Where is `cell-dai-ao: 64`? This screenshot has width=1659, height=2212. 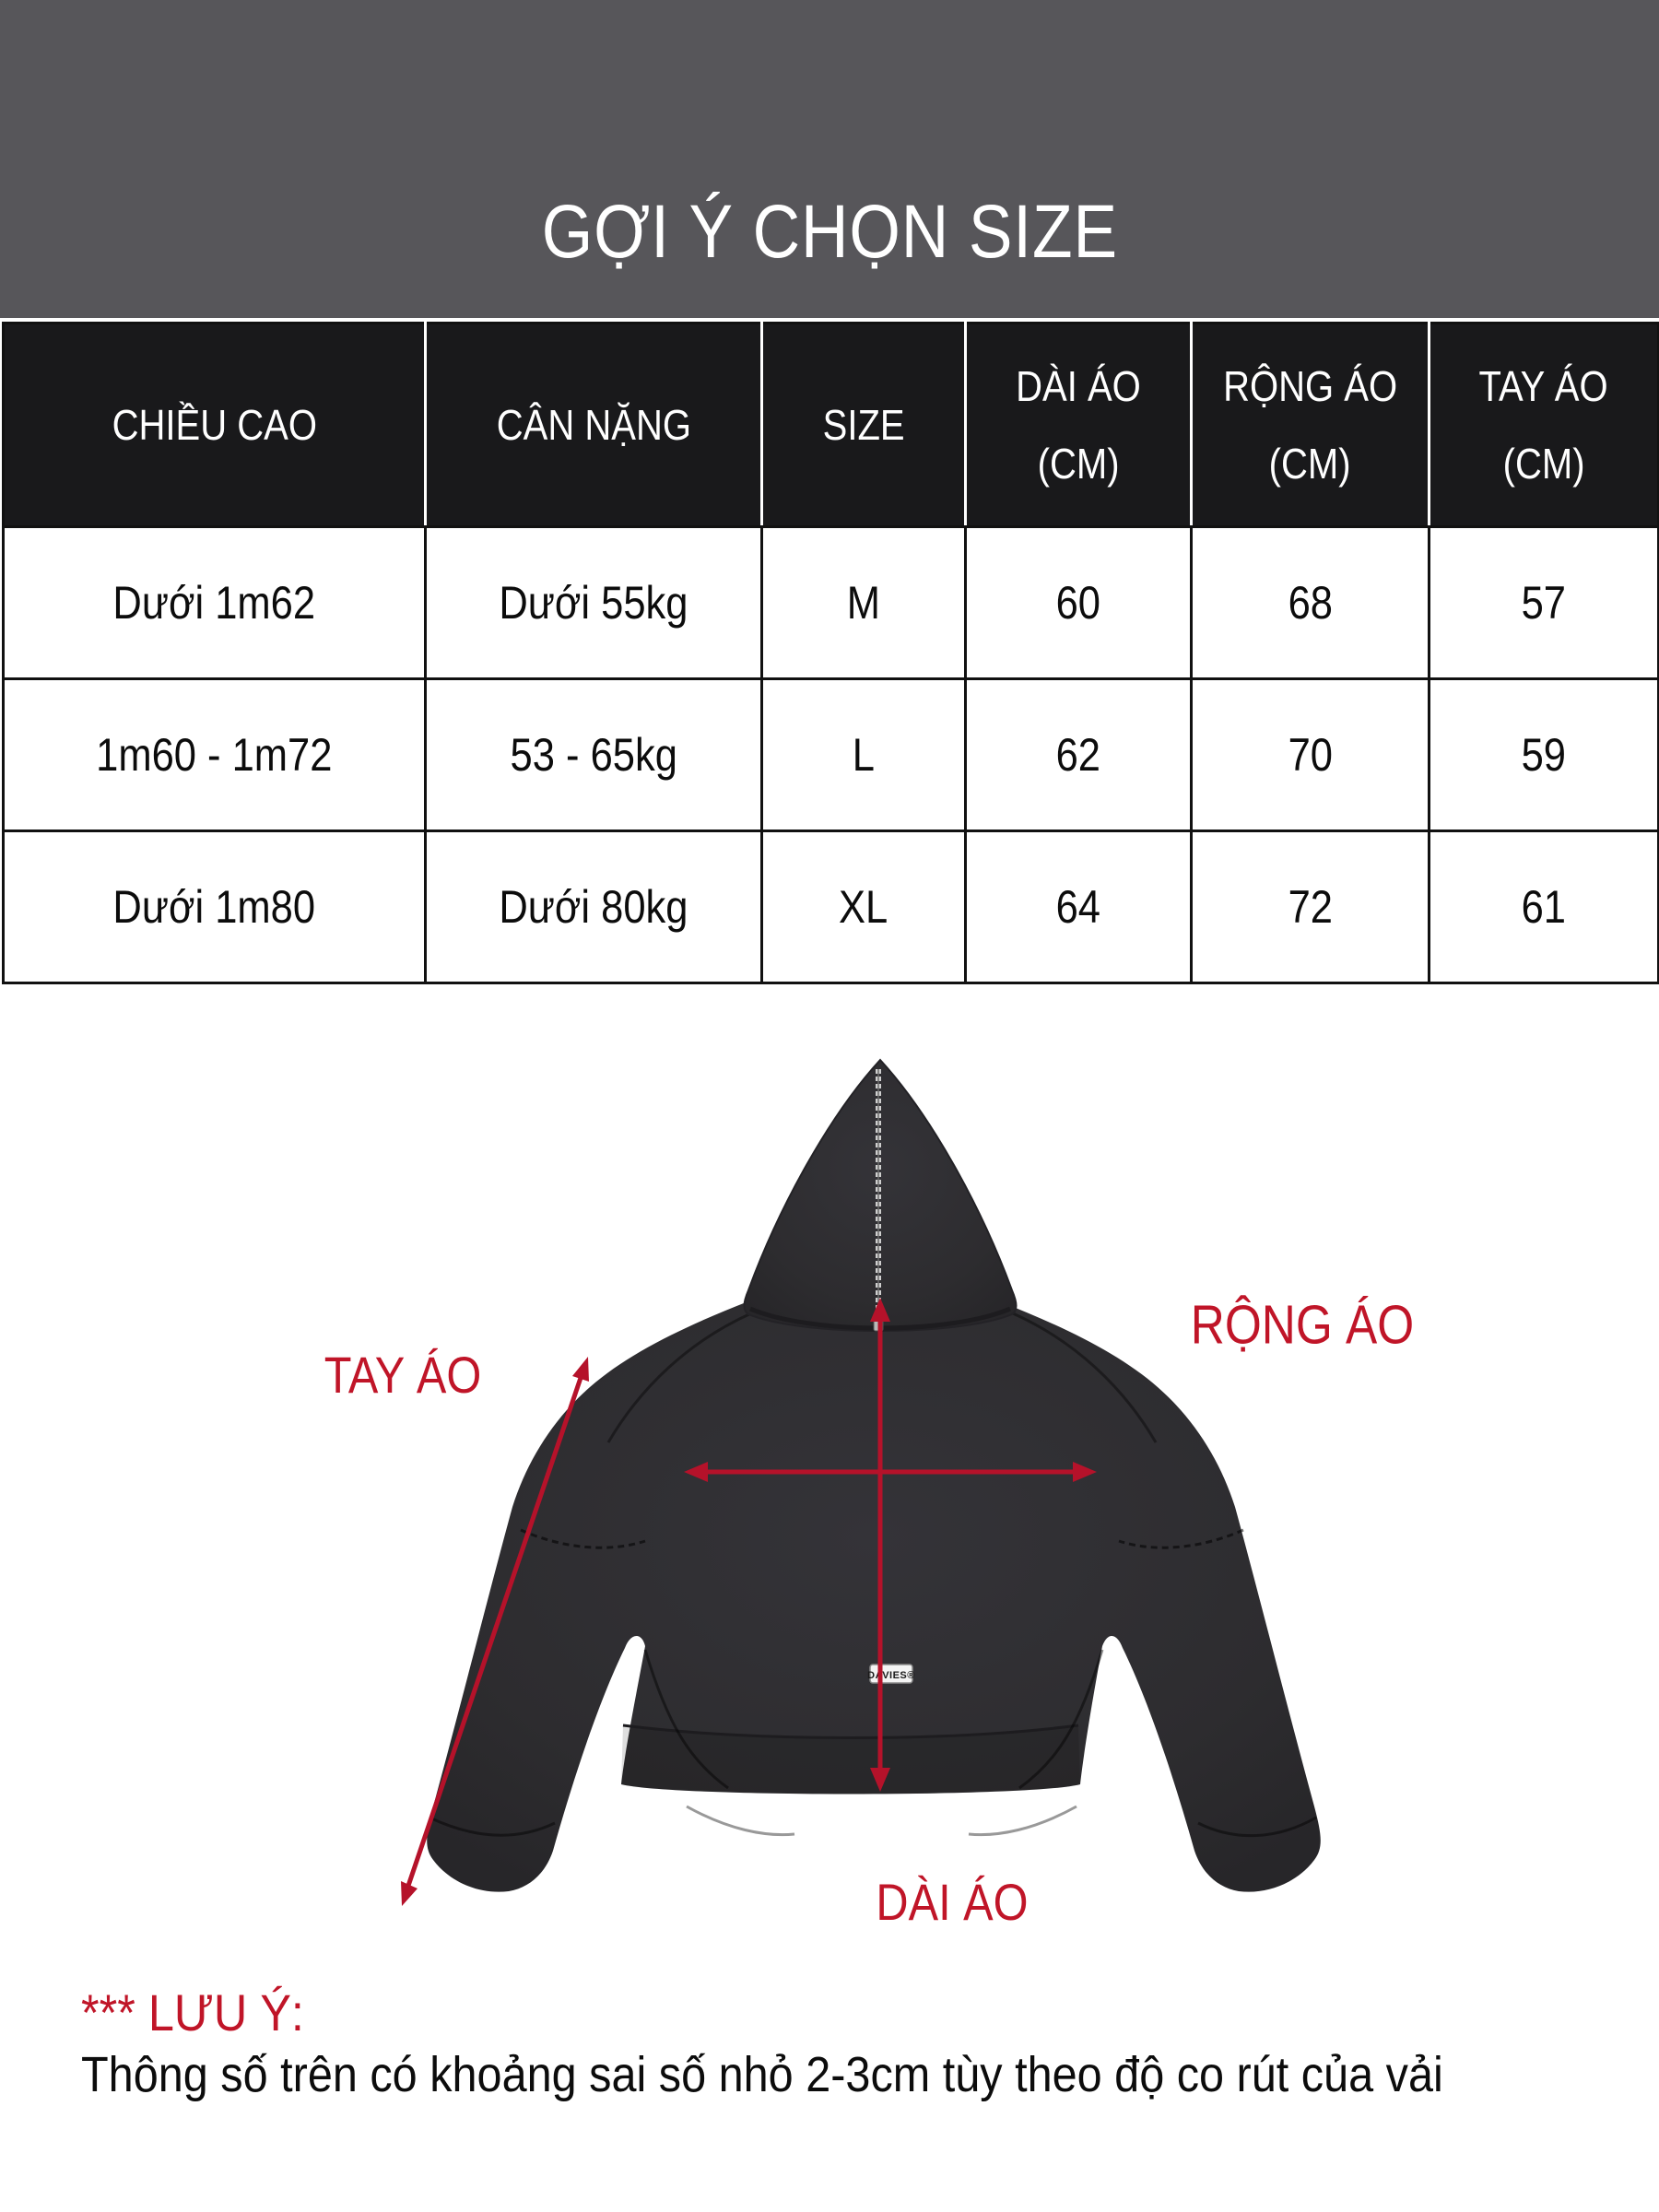 cell-dai-ao: 64 is located at coordinates (1078, 907).